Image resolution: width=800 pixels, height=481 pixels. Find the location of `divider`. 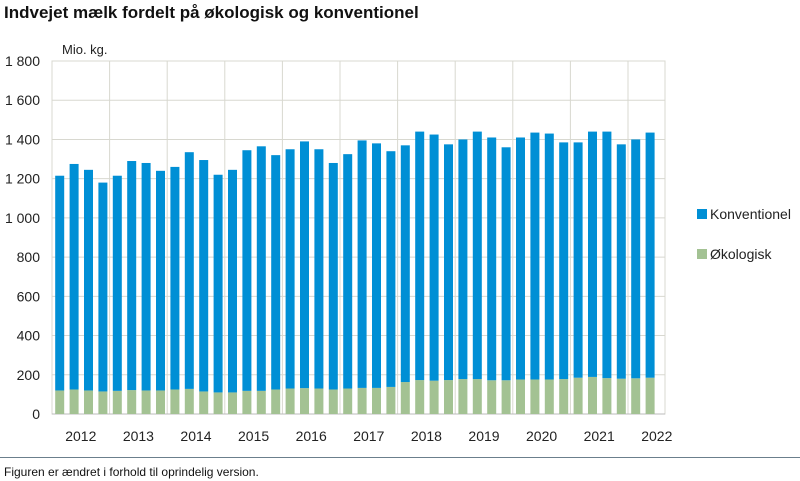

divider is located at coordinates (400, 457).